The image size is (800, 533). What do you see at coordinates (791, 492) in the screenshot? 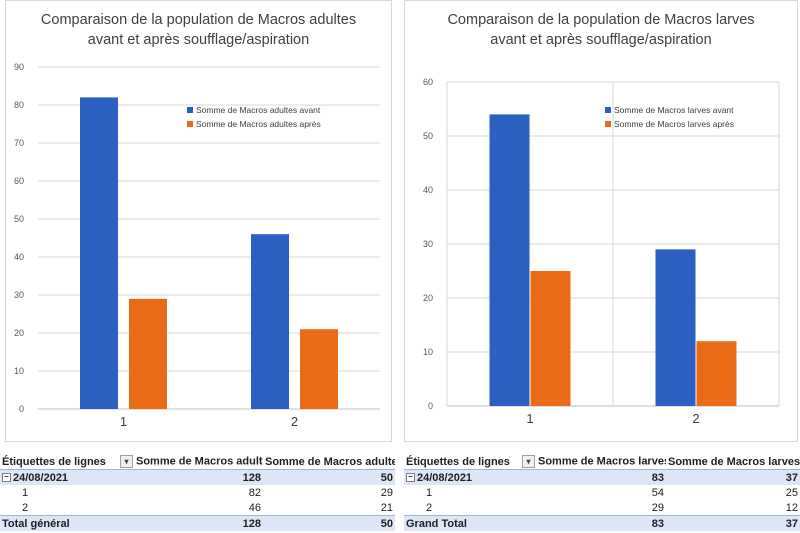
I see `pivot-cell: 25` at bounding box center [791, 492].